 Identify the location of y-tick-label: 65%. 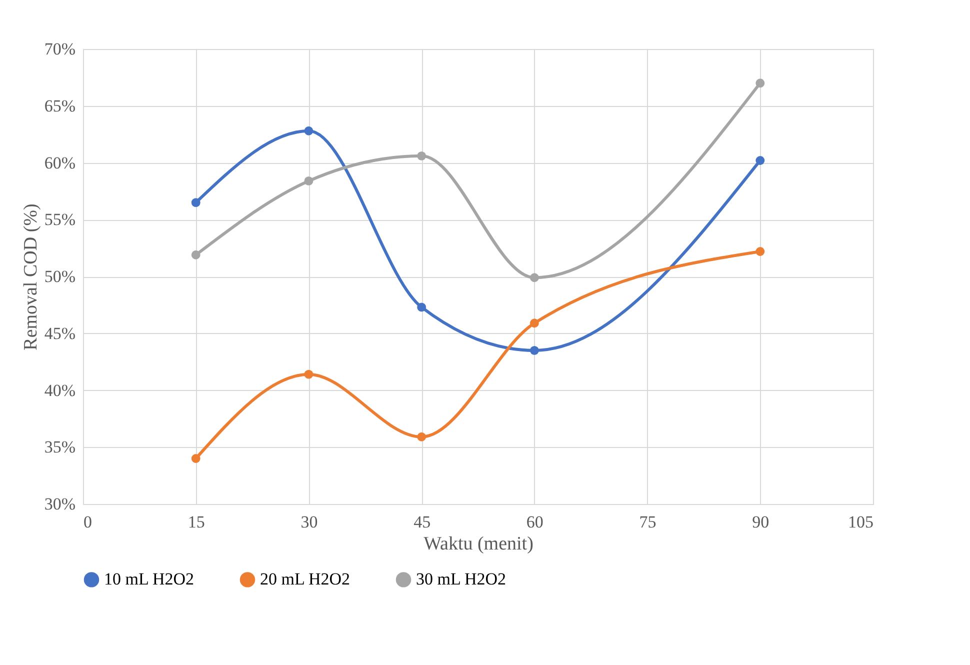
(60, 106).